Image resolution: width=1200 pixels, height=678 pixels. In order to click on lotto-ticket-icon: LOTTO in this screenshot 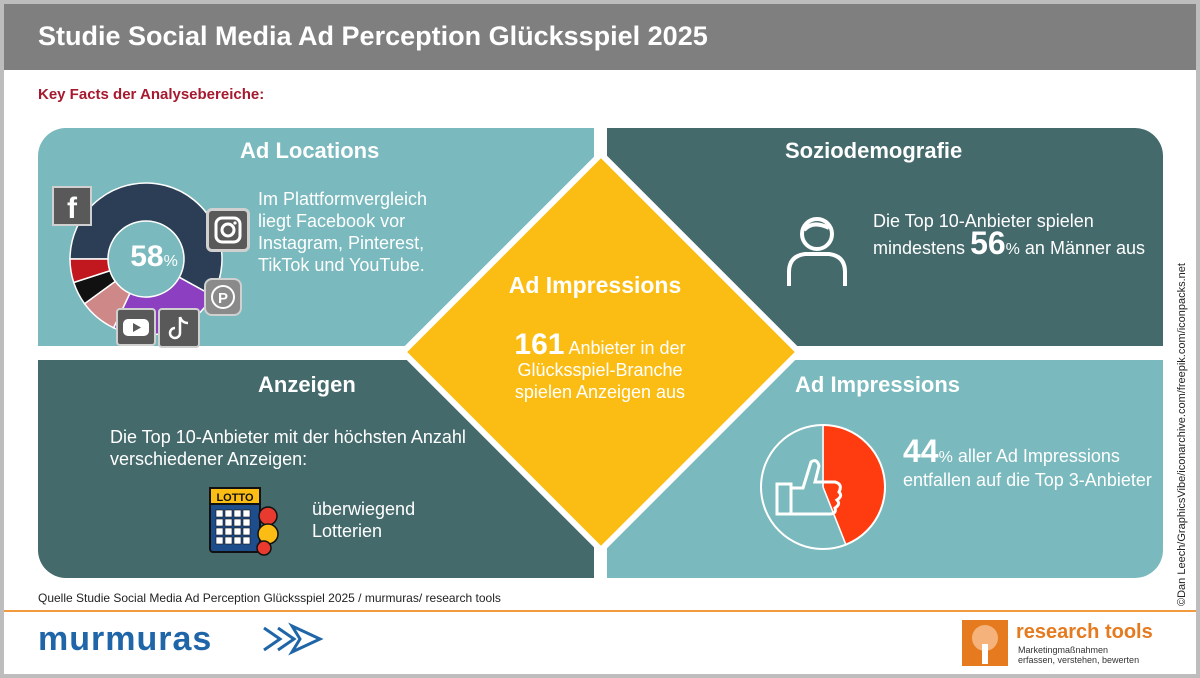, I will do `click(244, 521)`.